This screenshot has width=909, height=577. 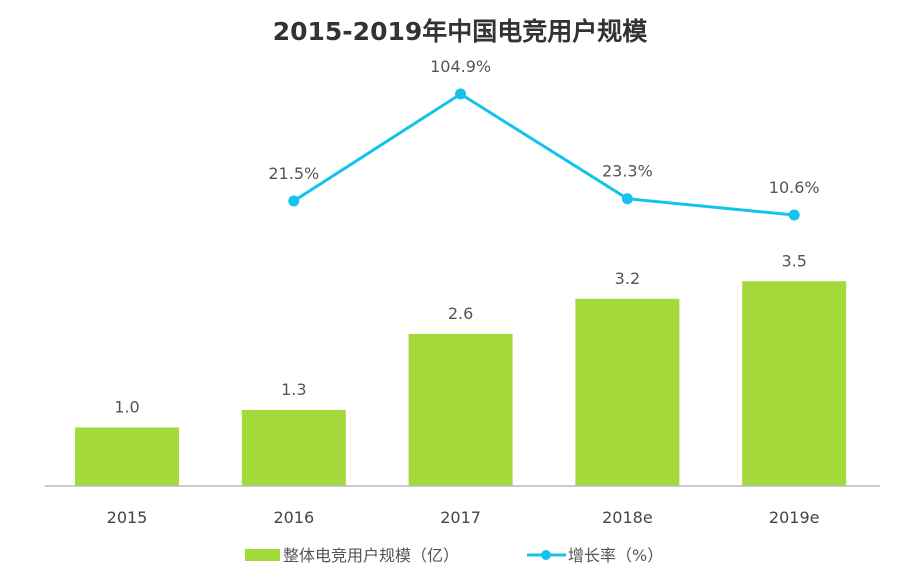 What do you see at coordinates (262, 555) in the screenshot?
I see `legend-swatch-bar` at bounding box center [262, 555].